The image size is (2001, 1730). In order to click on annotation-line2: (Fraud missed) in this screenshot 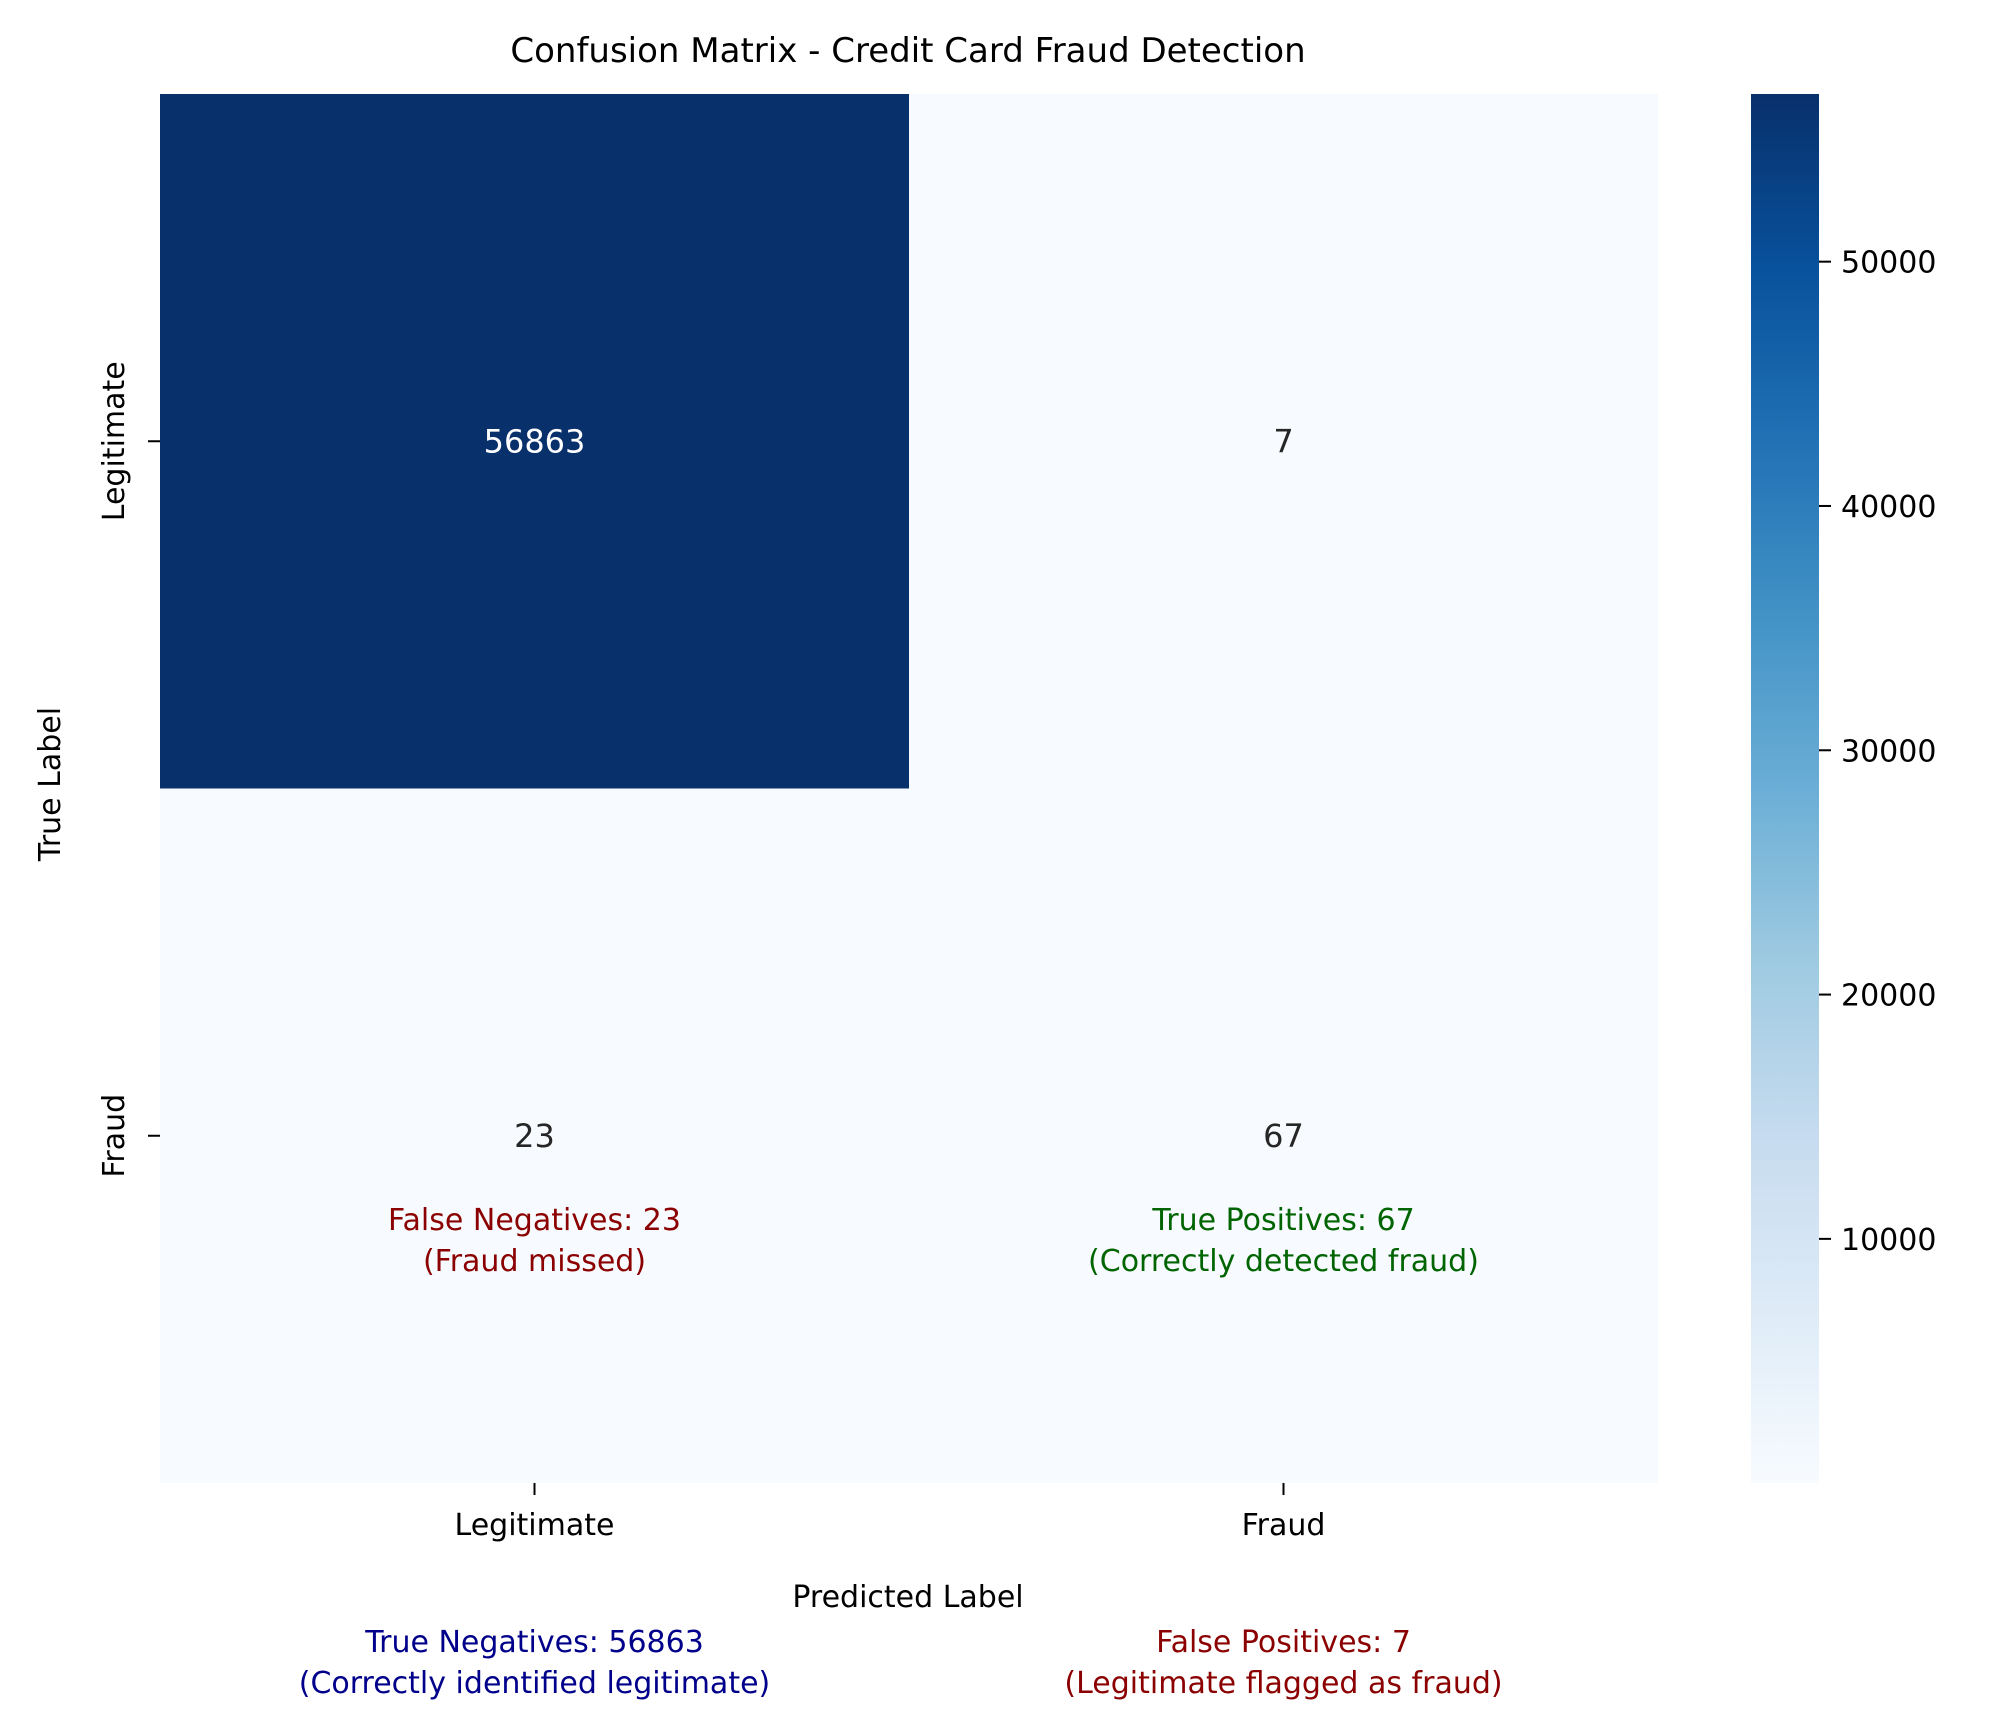, I will do `click(534, 1261)`.